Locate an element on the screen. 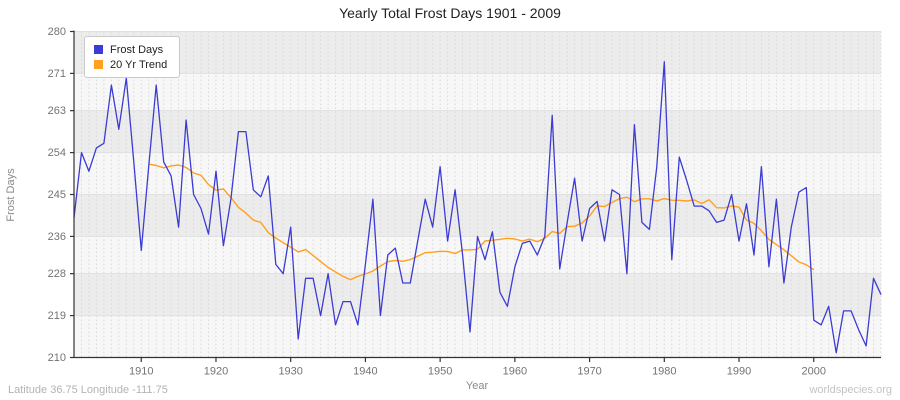  y-tick-label: 245 is located at coordinates (57, 195).